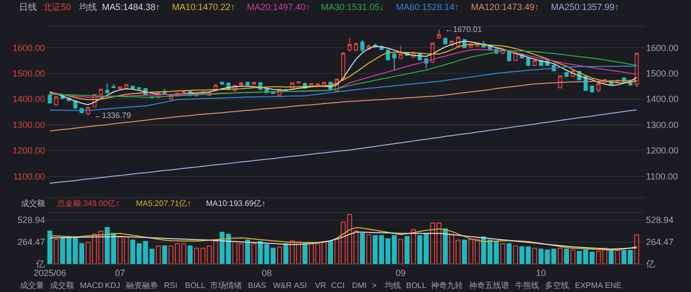 This screenshot has height=292, width=691. I want to click on y-tick-label: 1600.00, so click(28, 47).